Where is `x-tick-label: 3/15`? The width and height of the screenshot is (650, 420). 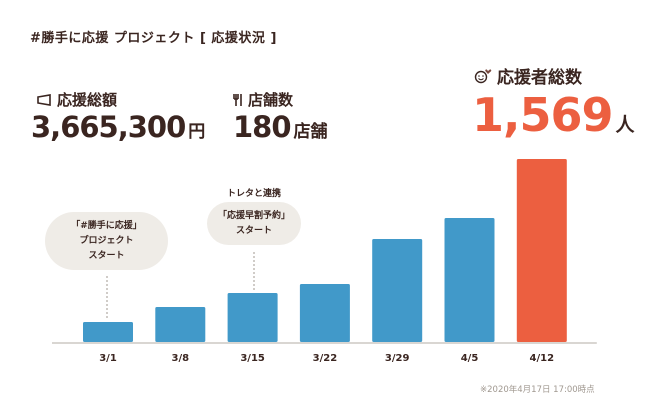
x-tick-label: 3/15 is located at coordinates (252, 358).